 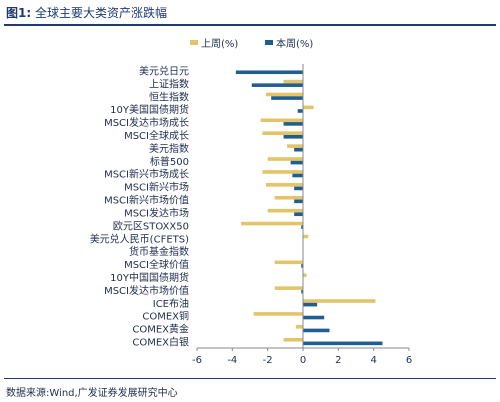 I want to click on category-label: MSCI新兴市场, so click(x=156, y=187).